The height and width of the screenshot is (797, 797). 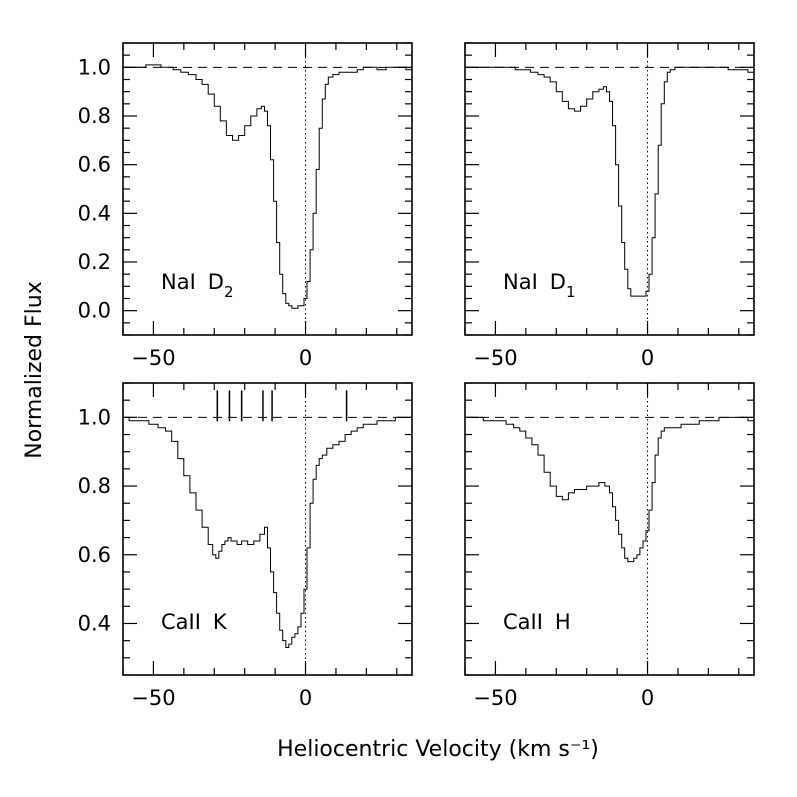 I want to click on panel-label: CaII H, so click(x=537, y=622).